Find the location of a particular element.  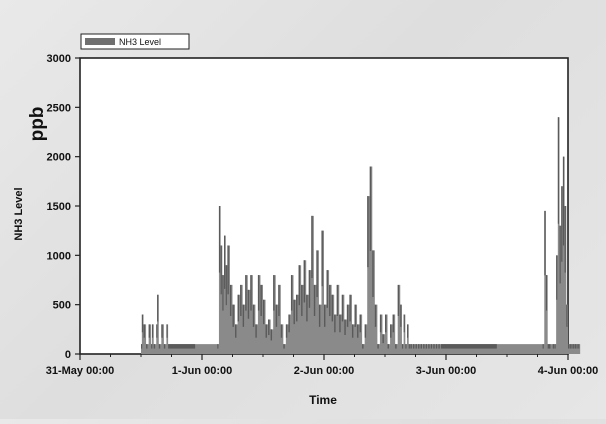

y-tick-label: 1000 is located at coordinates (59, 256).